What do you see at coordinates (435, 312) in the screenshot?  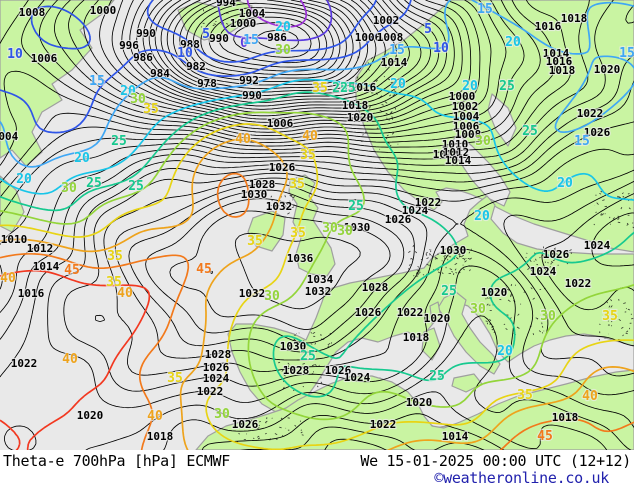 I see `land-corsica` at bounding box center [435, 312].